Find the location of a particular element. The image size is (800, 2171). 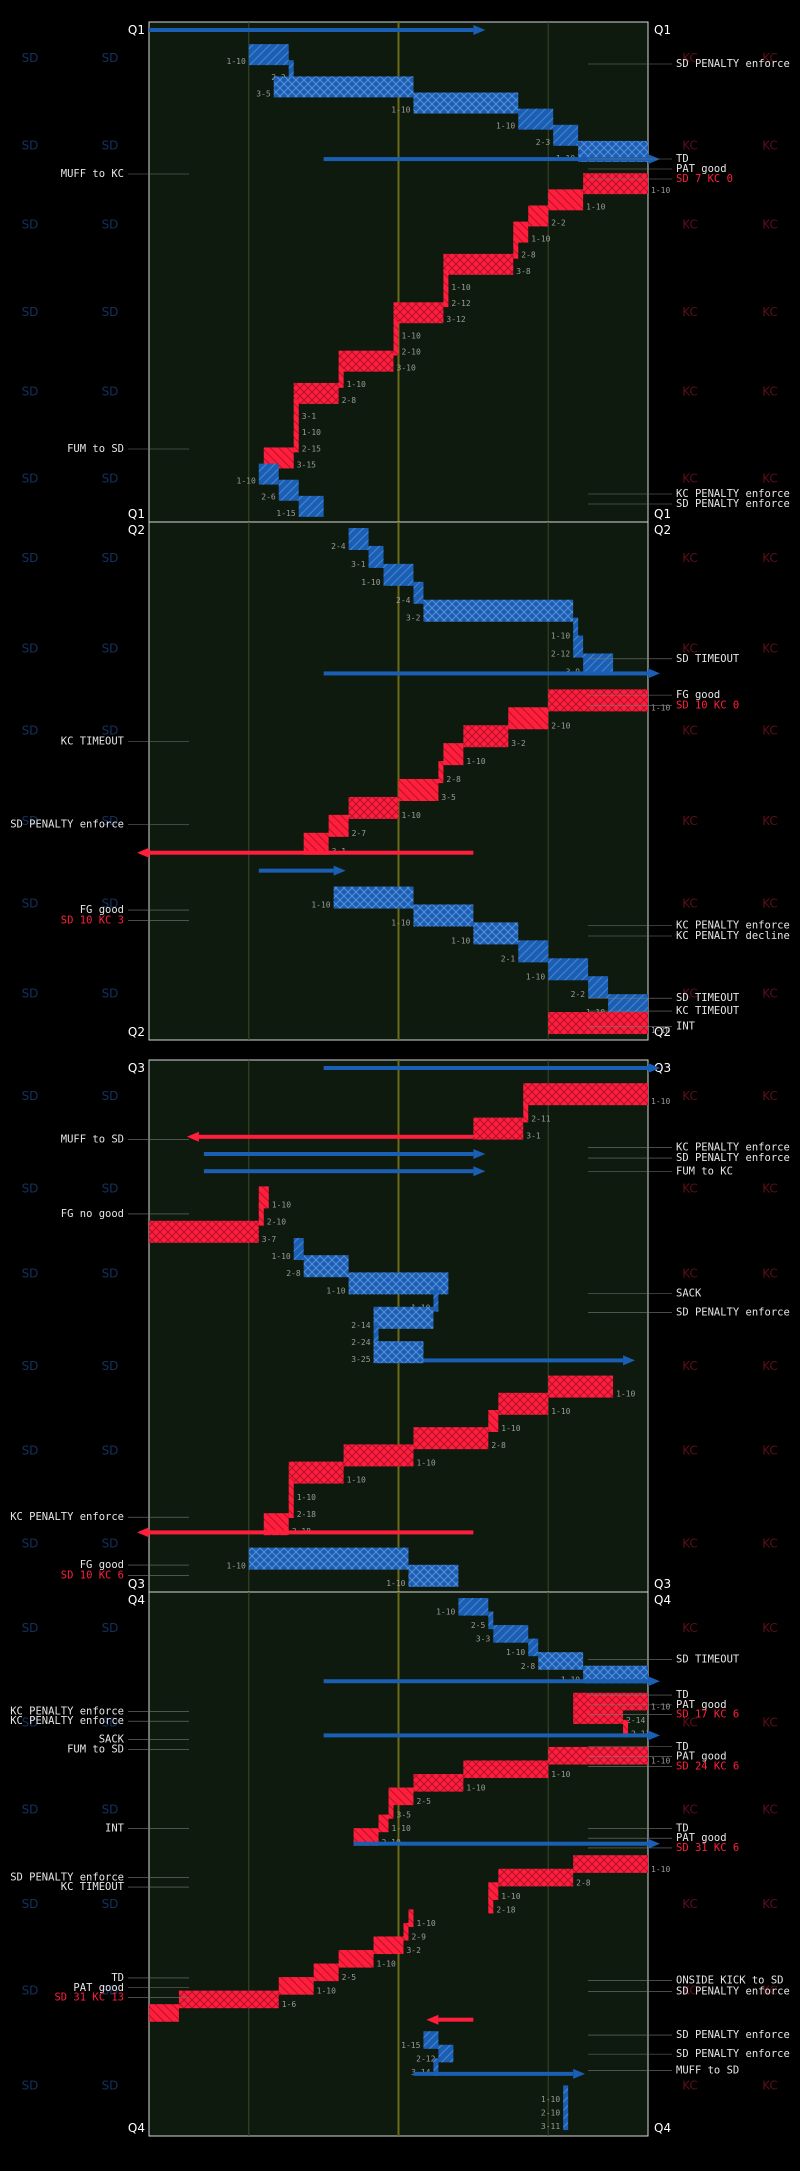

down-distance-label: 2-15 is located at coordinates (311, 448).